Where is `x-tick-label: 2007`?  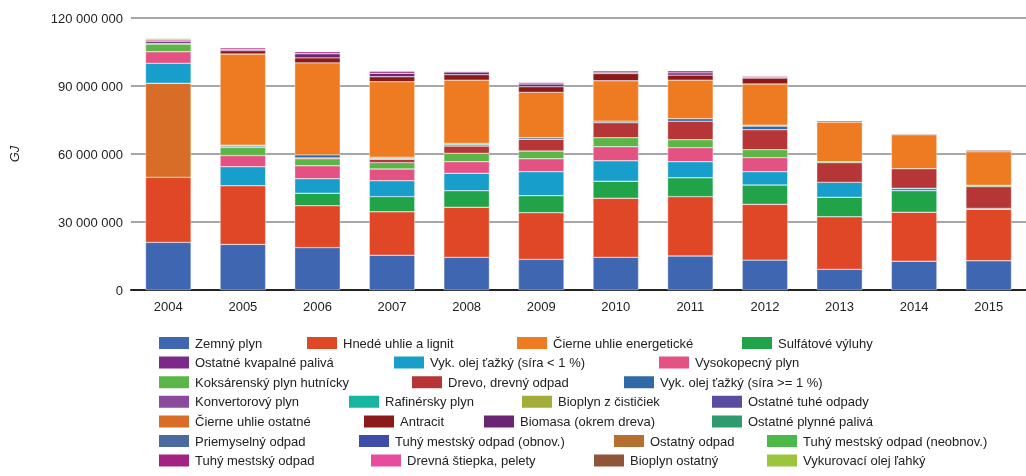 x-tick-label: 2007 is located at coordinates (392, 306).